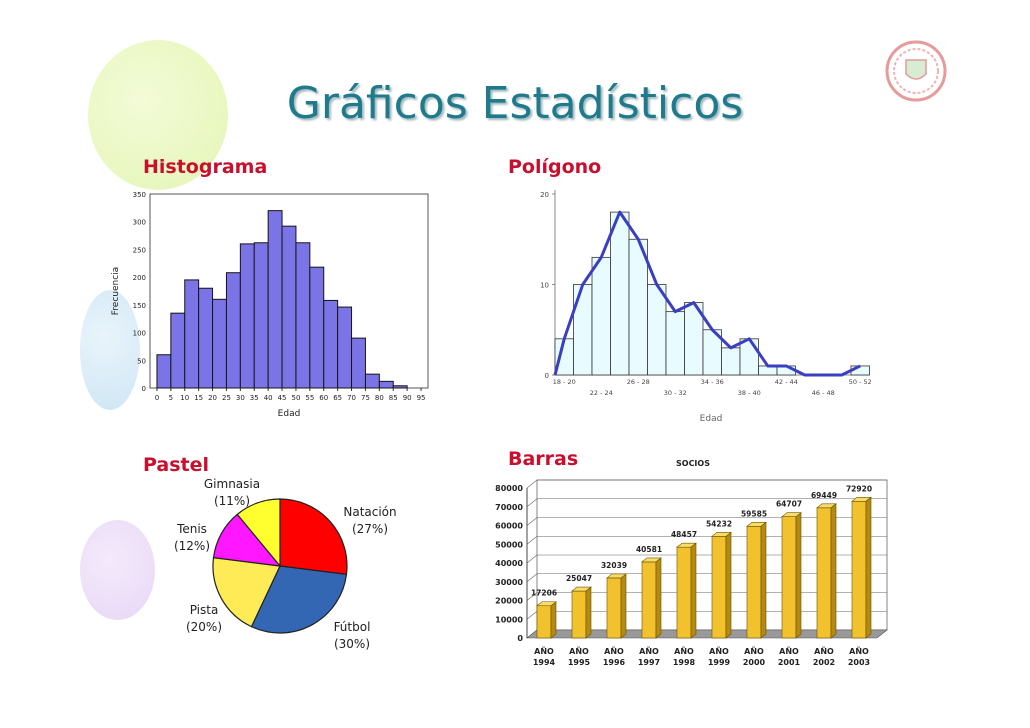 The width and height of the screenshot is (1030, 728). Describe the element at coordinates (824, 495) in the screenshot. I see `data-label: 69449` at that location.